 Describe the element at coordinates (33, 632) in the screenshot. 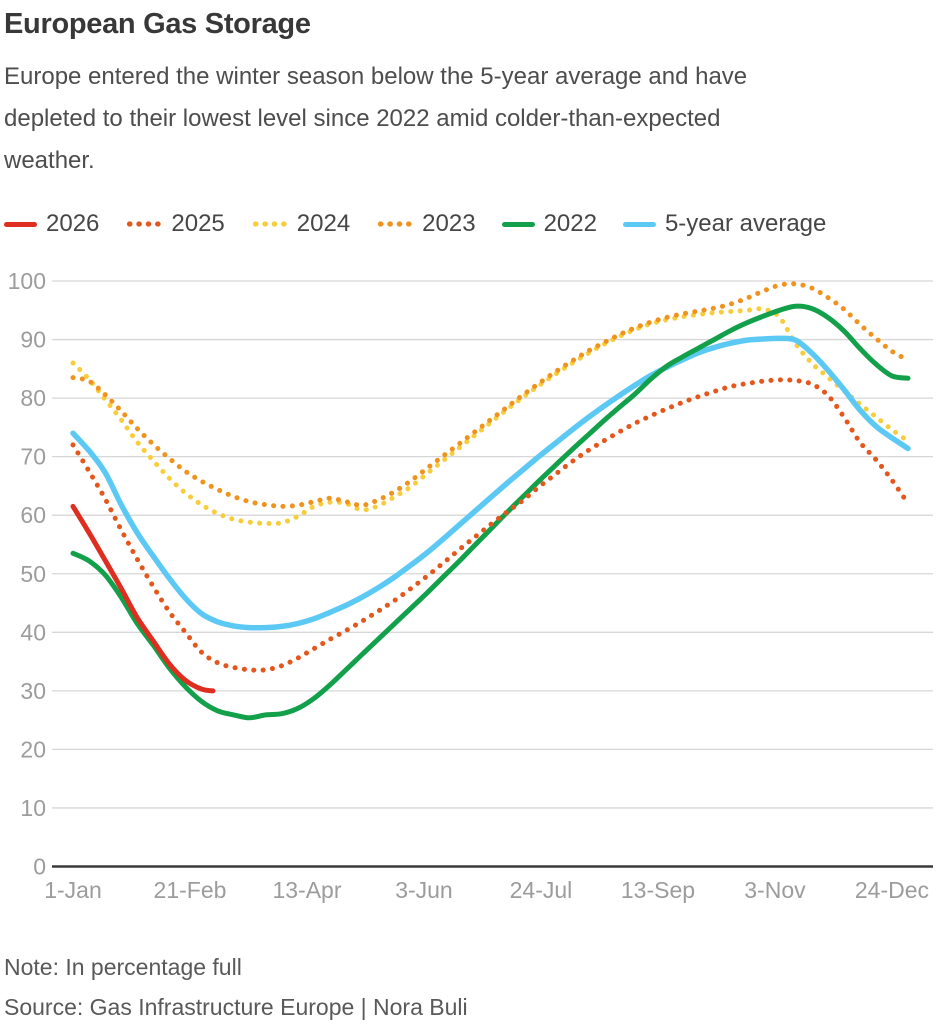

I see `y-tick-label: 40` at that location.